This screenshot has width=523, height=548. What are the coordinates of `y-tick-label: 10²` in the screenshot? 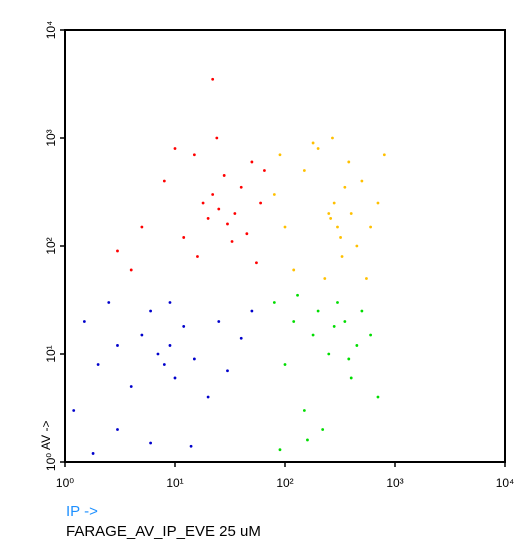 It's located at (51, 245).